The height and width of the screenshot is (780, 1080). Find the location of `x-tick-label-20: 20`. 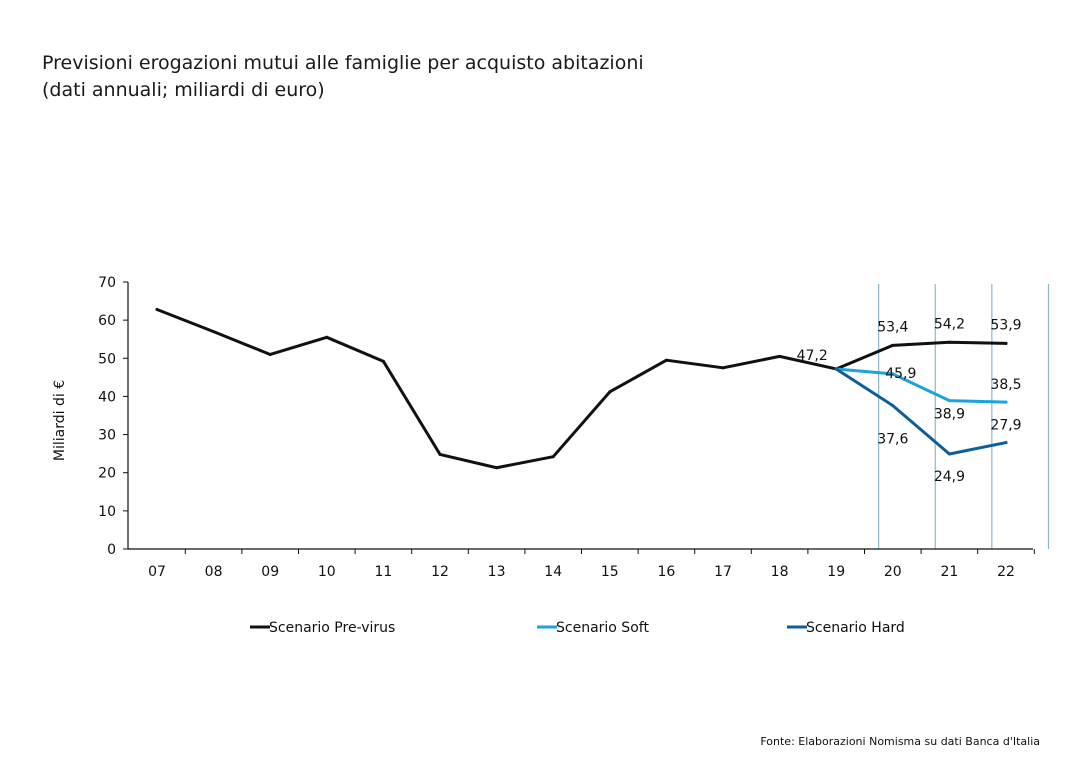

x-tick-label-20: 20 is located at coordinates (893, 572).